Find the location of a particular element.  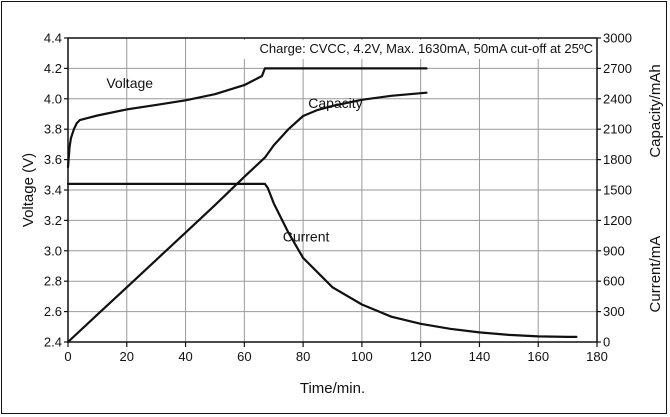

y-left-tick-label: 4.2 is located at coordinates (53, 68).